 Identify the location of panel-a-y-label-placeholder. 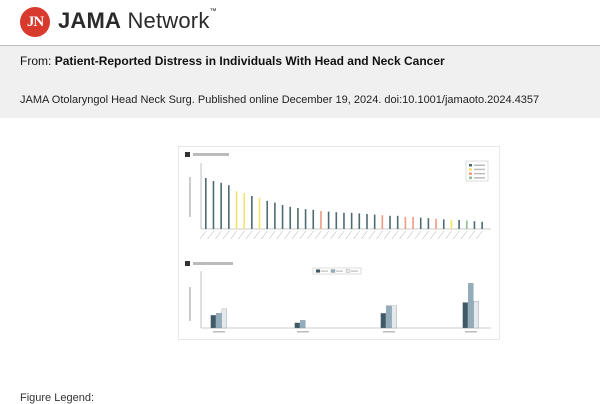
(190, 197).